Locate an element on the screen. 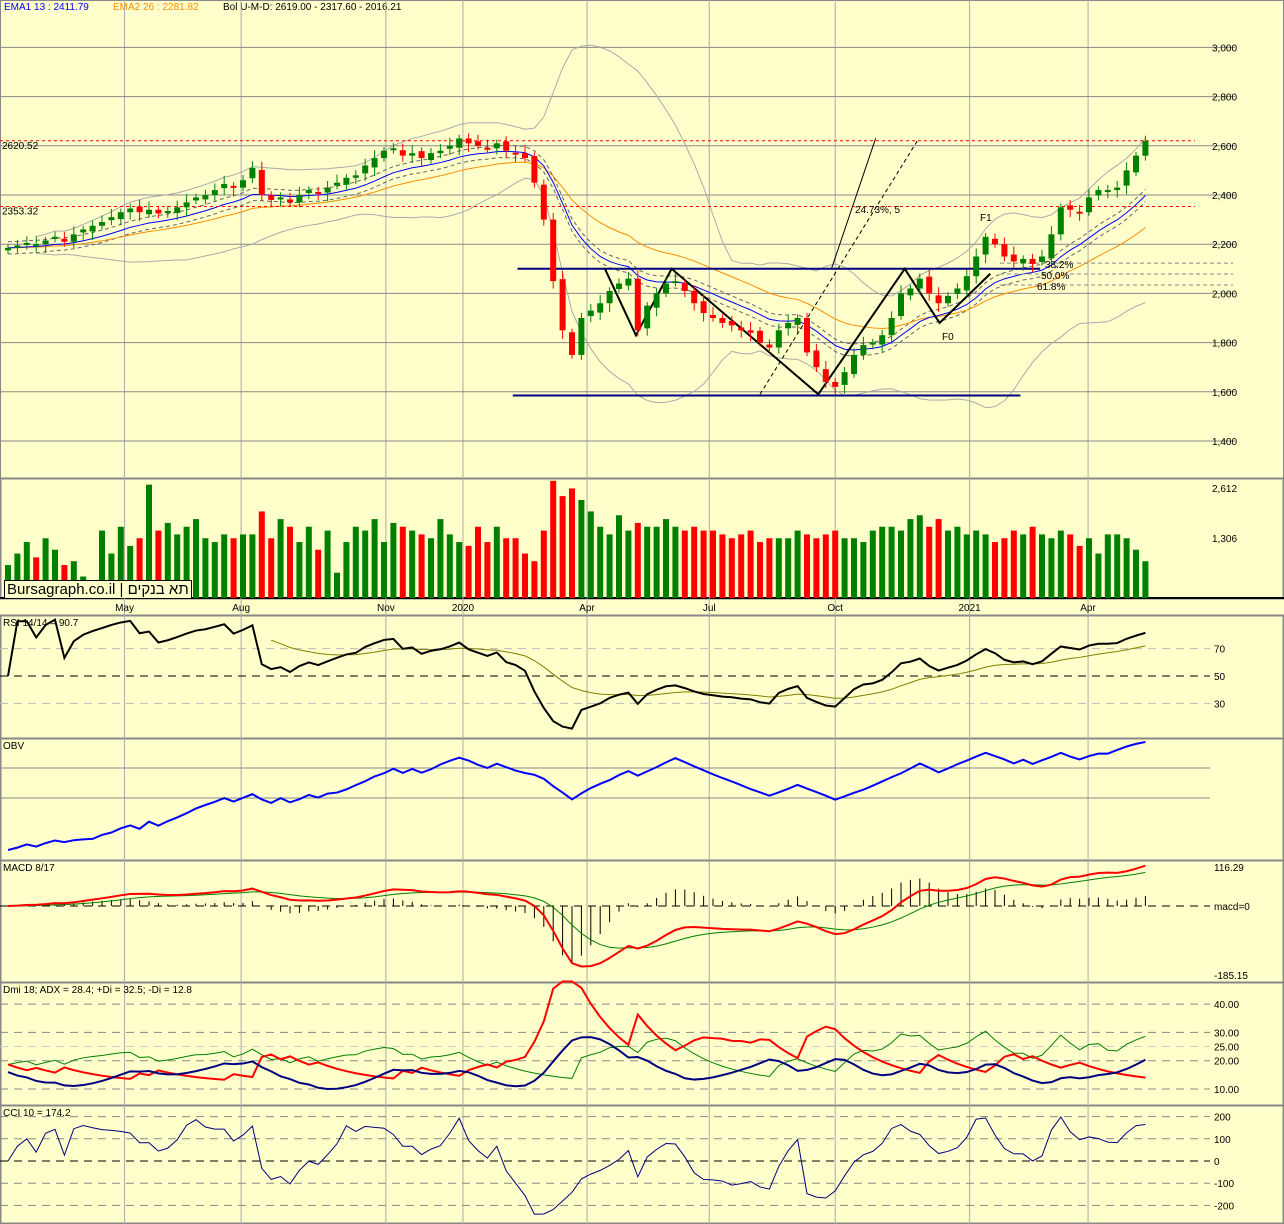 Image resolution: width=1284 pixels, height=1224 pixels. month-label: Apr is located at coordinates (587, 608).